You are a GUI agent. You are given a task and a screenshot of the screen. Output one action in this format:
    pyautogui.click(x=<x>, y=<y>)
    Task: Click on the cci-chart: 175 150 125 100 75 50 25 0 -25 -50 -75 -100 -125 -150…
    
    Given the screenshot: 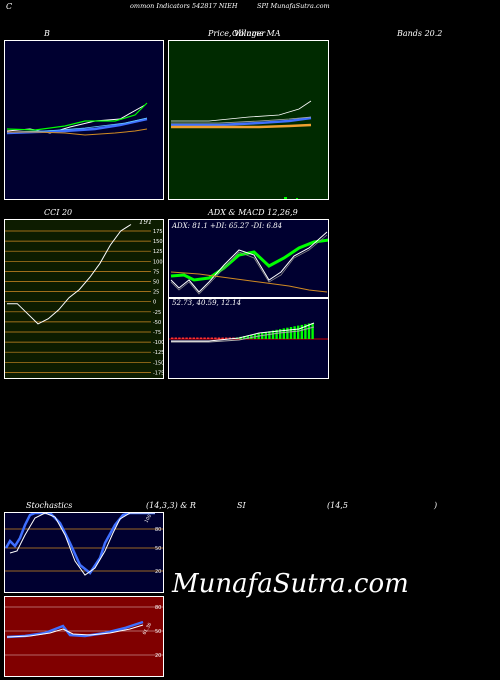 What is the action you would take?
    pyautogui.click(x=84, y=298)
    